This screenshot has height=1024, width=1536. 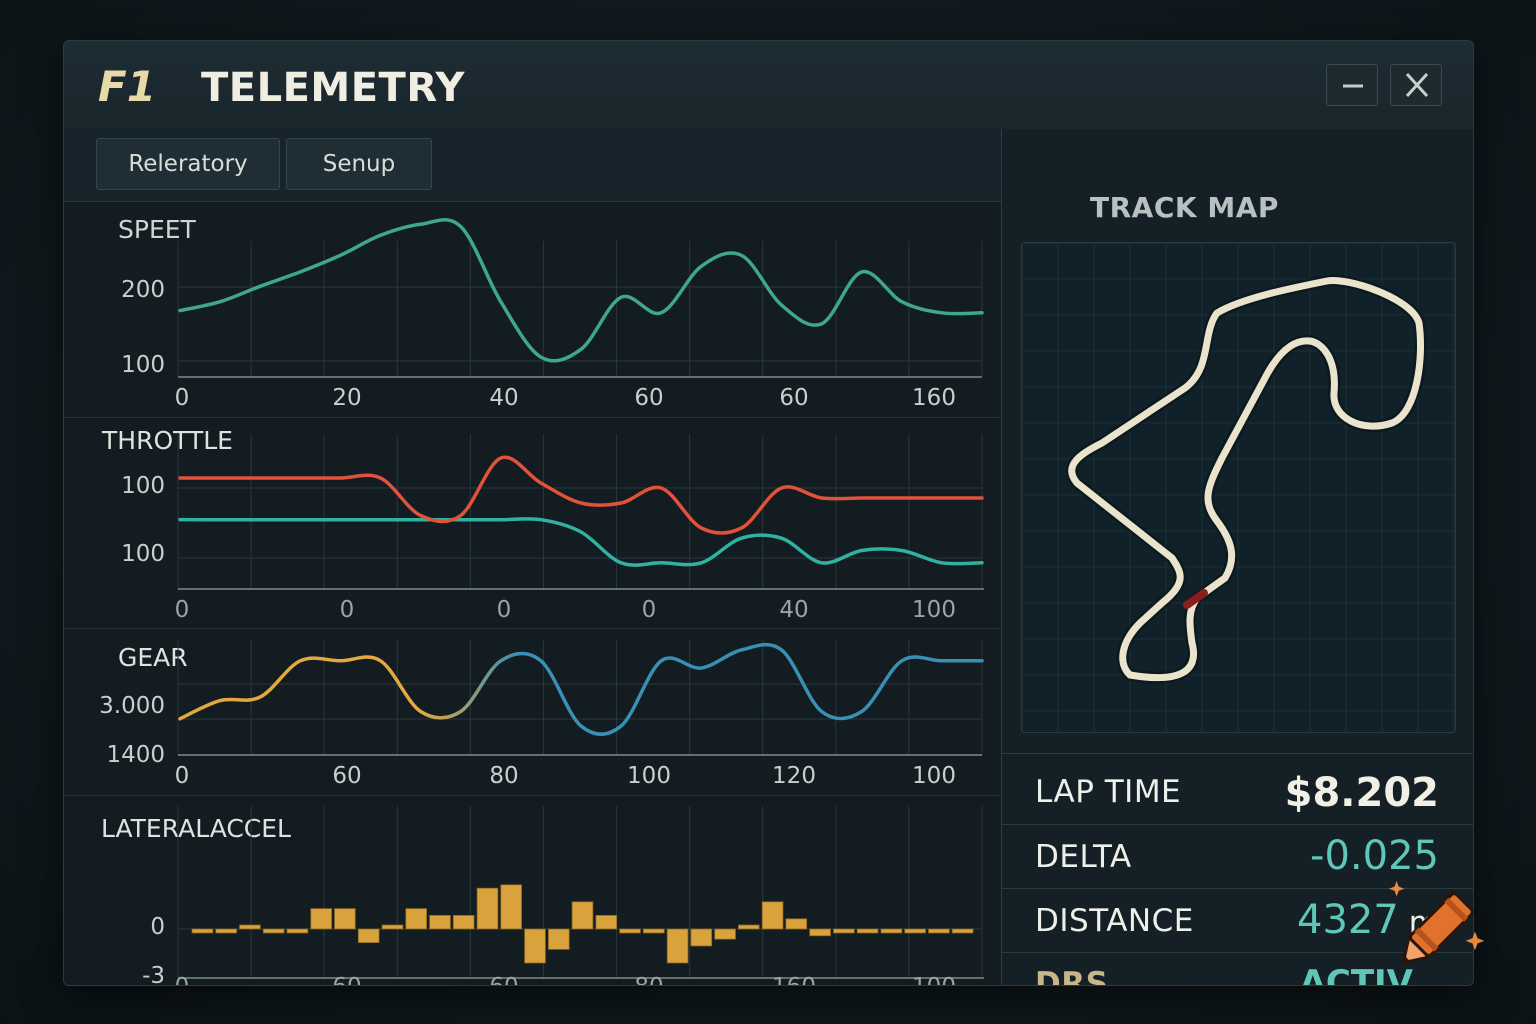 I want to click on lateral-gridlines, so click(x=580, y=892).